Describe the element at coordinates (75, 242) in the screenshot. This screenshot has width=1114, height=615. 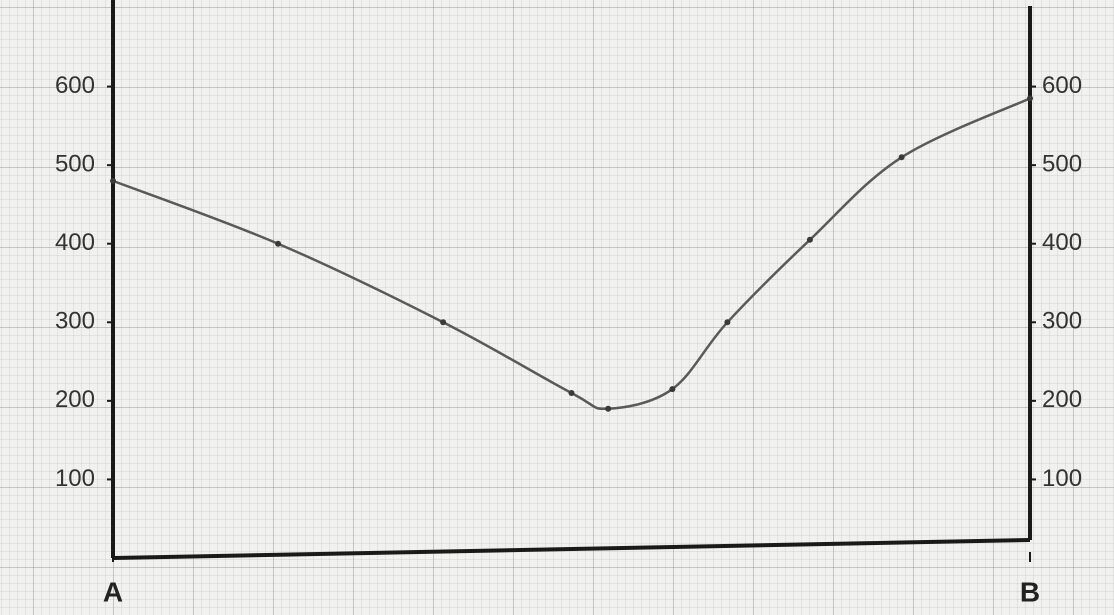
I see `y-tick-label: 400` at that location.